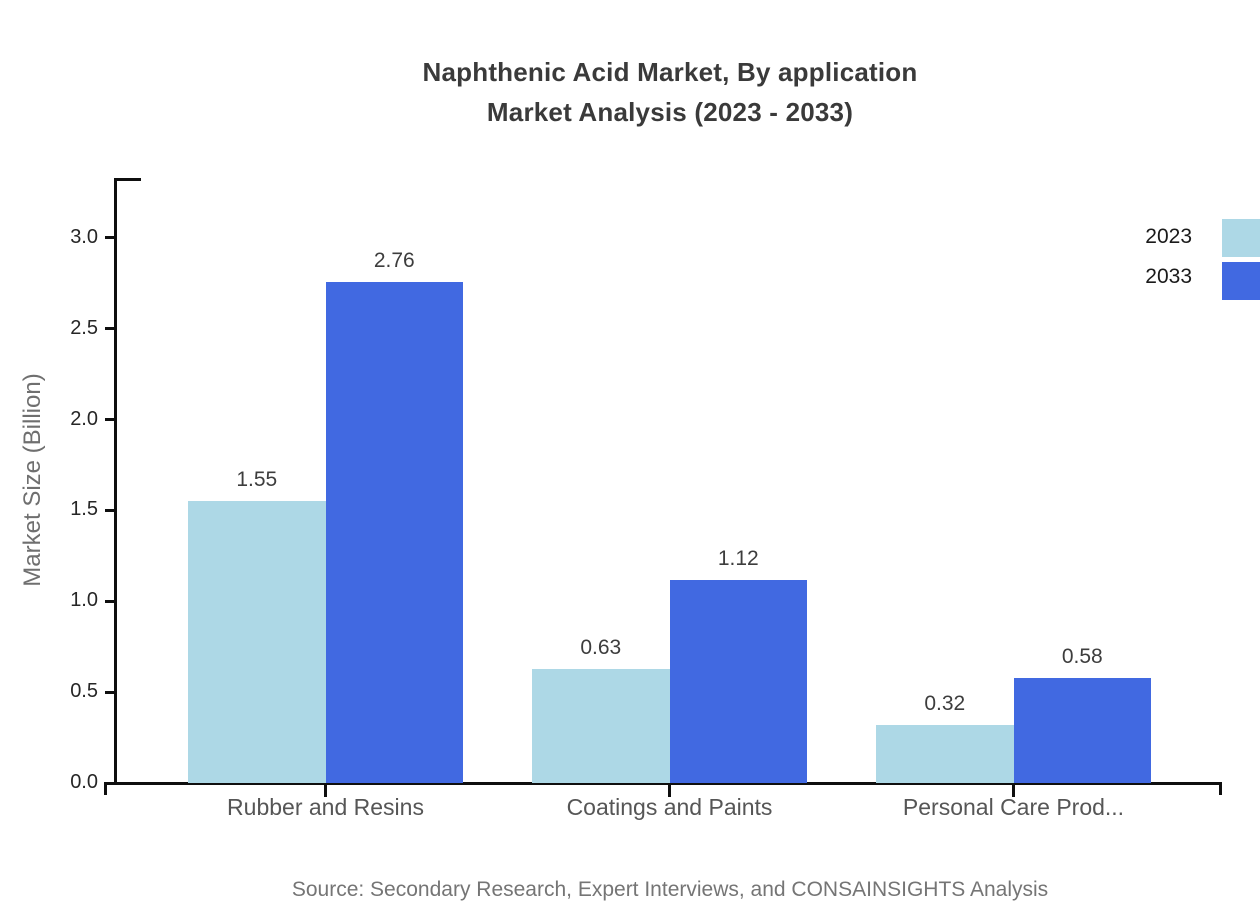 The height and width of the screenshot is (920, 1260). I want to click on chart-title-line-1: Naphthenic Acid Market, By application, so click(670, 72).